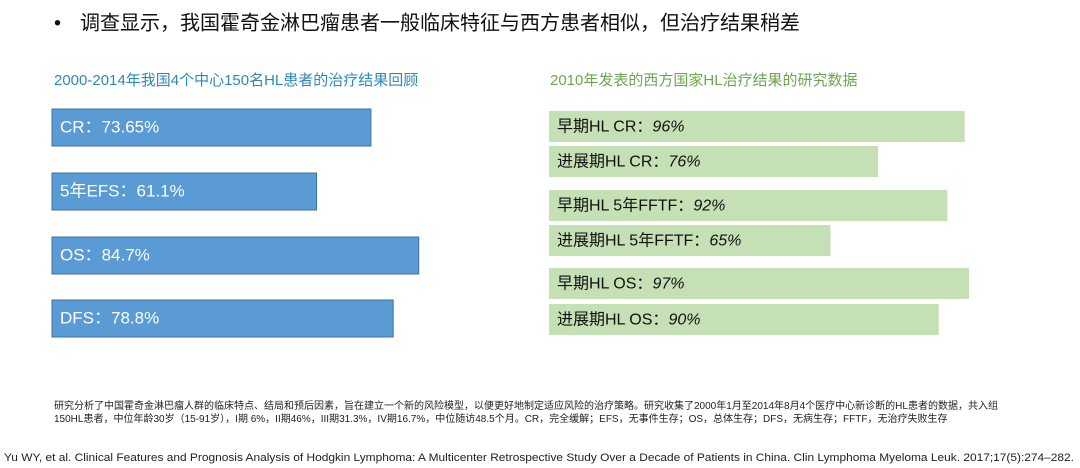  I want to click on category-label: CR：, so click(81, 127).